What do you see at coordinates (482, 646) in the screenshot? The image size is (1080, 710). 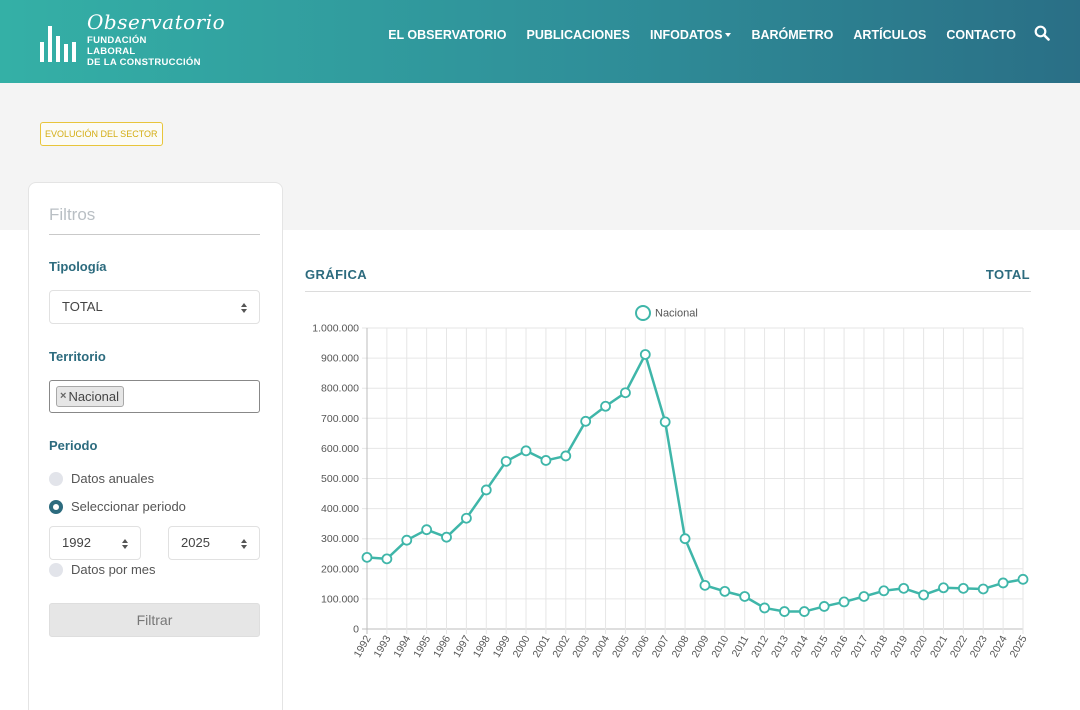 I see `x-tick-label: 1998` at bounding box center [482, 646].